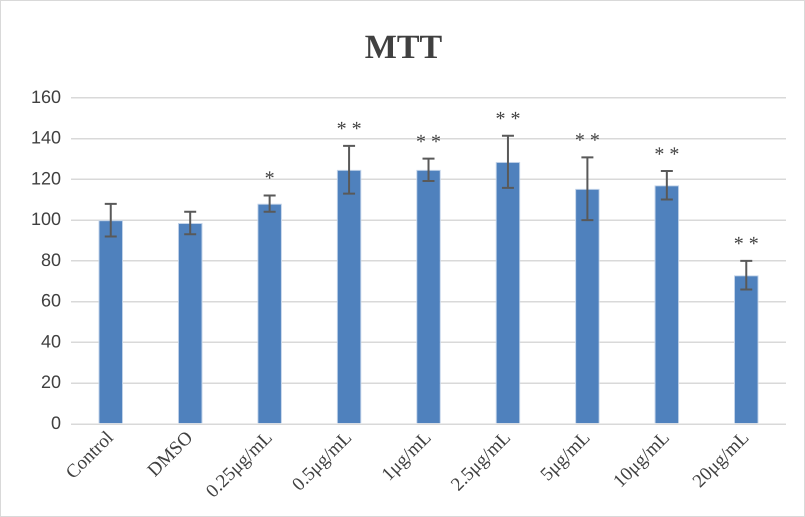 This screenshot has height=517, width=805. I want to click on y-tick-label: 100, so click(46, 219).